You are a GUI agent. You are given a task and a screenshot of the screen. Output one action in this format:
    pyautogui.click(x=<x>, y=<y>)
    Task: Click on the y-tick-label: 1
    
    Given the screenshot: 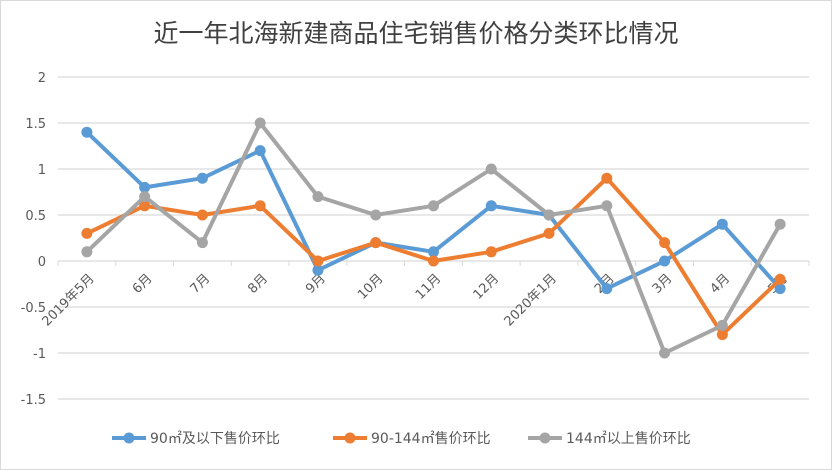 What is the action you would take?
    pyautogui.click(x=42, y=170)
    